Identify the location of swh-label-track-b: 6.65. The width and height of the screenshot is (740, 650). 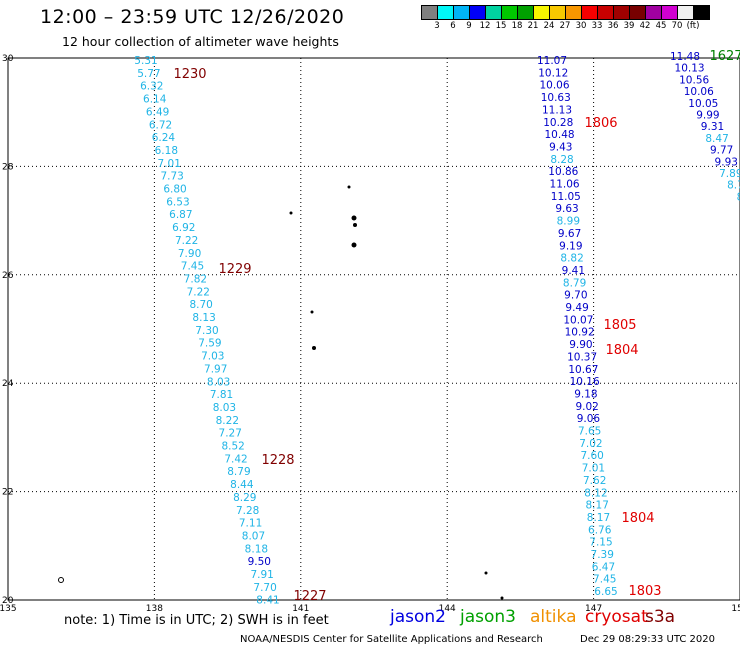
(605, 592).